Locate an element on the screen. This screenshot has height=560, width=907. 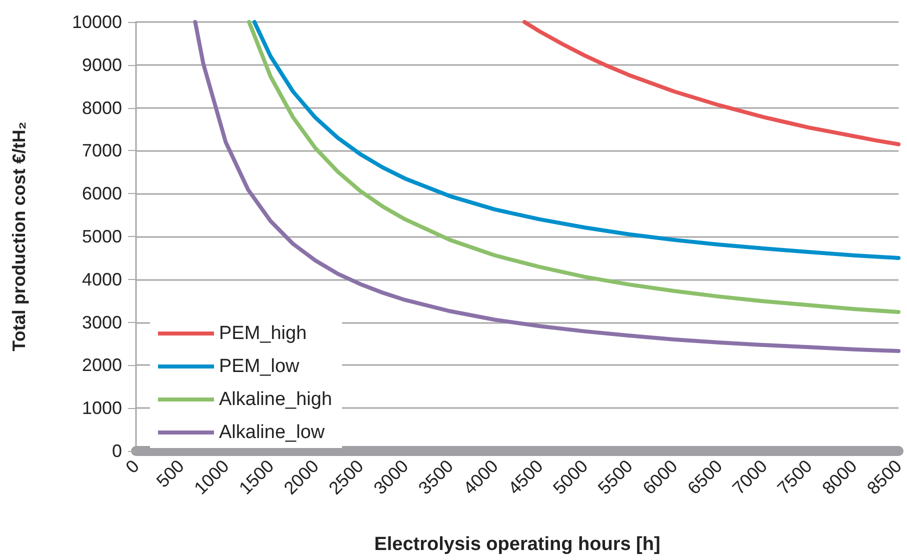
y-tick-label: 8000 is located at coordinates (102, 108).